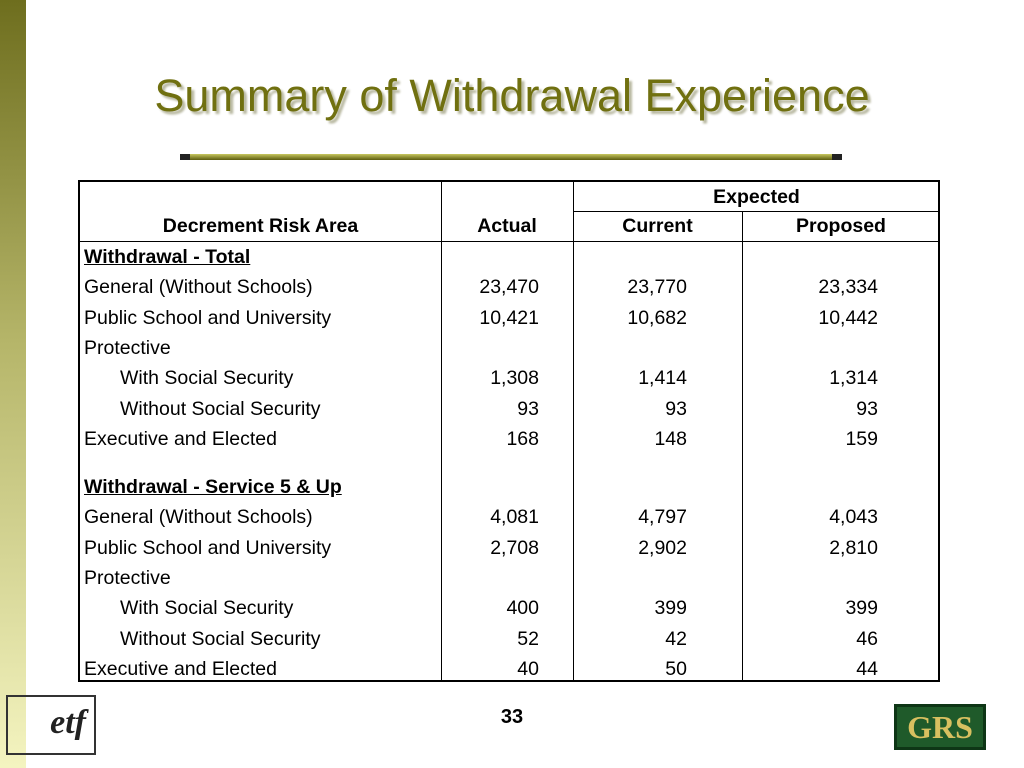 This screenshot has width=1024, height=768. I want to click on cell-value: 400, so click(522, 608).